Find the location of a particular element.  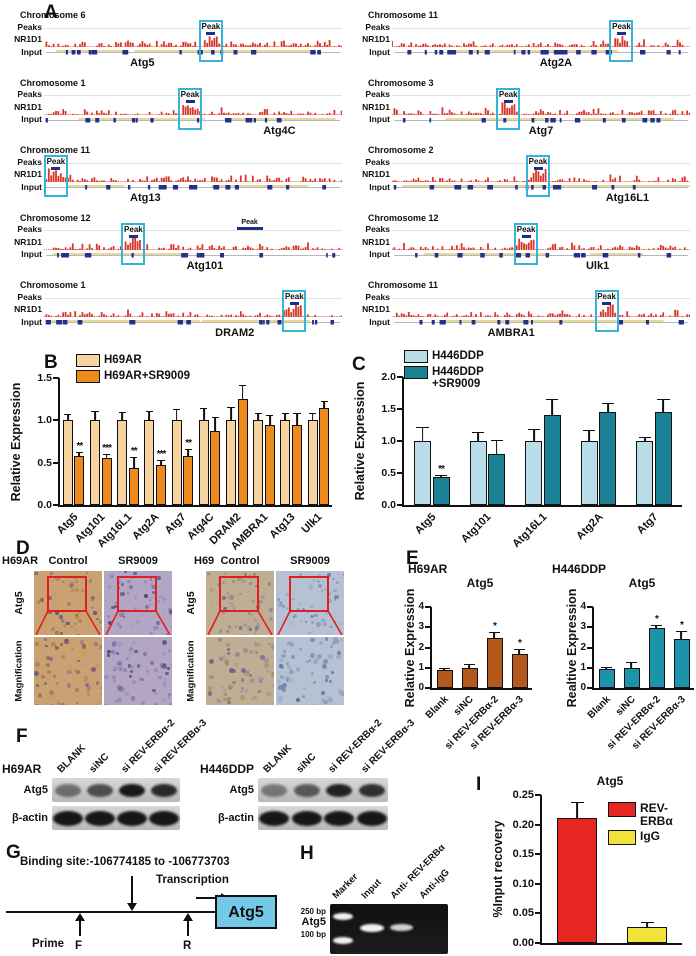

peaks-baseline is located at coordinates (541, 28).